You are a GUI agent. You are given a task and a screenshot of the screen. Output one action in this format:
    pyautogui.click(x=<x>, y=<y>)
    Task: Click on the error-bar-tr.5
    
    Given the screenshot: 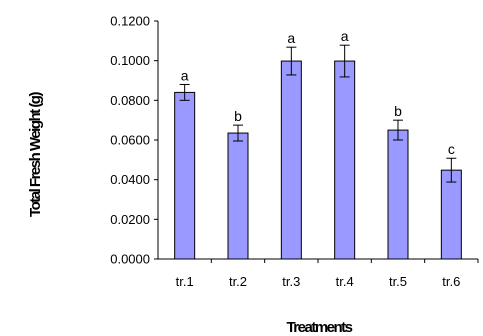 What is the action you would take?
    pyautogui.click(x=398, y=130)
    